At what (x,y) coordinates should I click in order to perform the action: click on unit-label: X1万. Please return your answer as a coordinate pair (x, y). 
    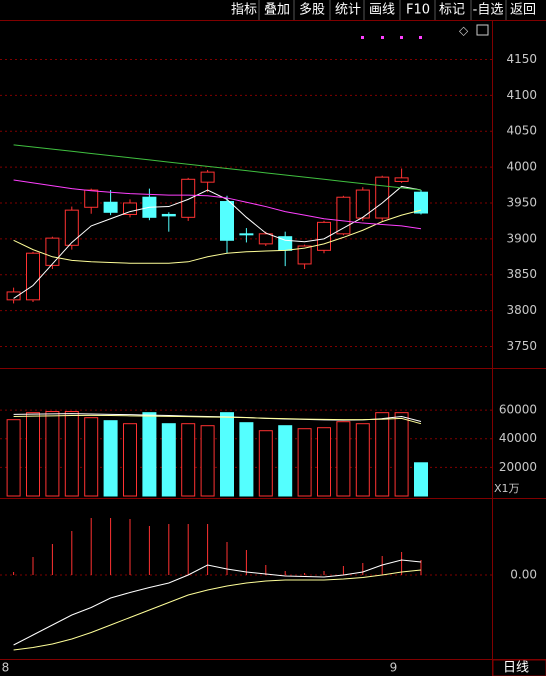
    Looking at the image, I should click on (507, 488).